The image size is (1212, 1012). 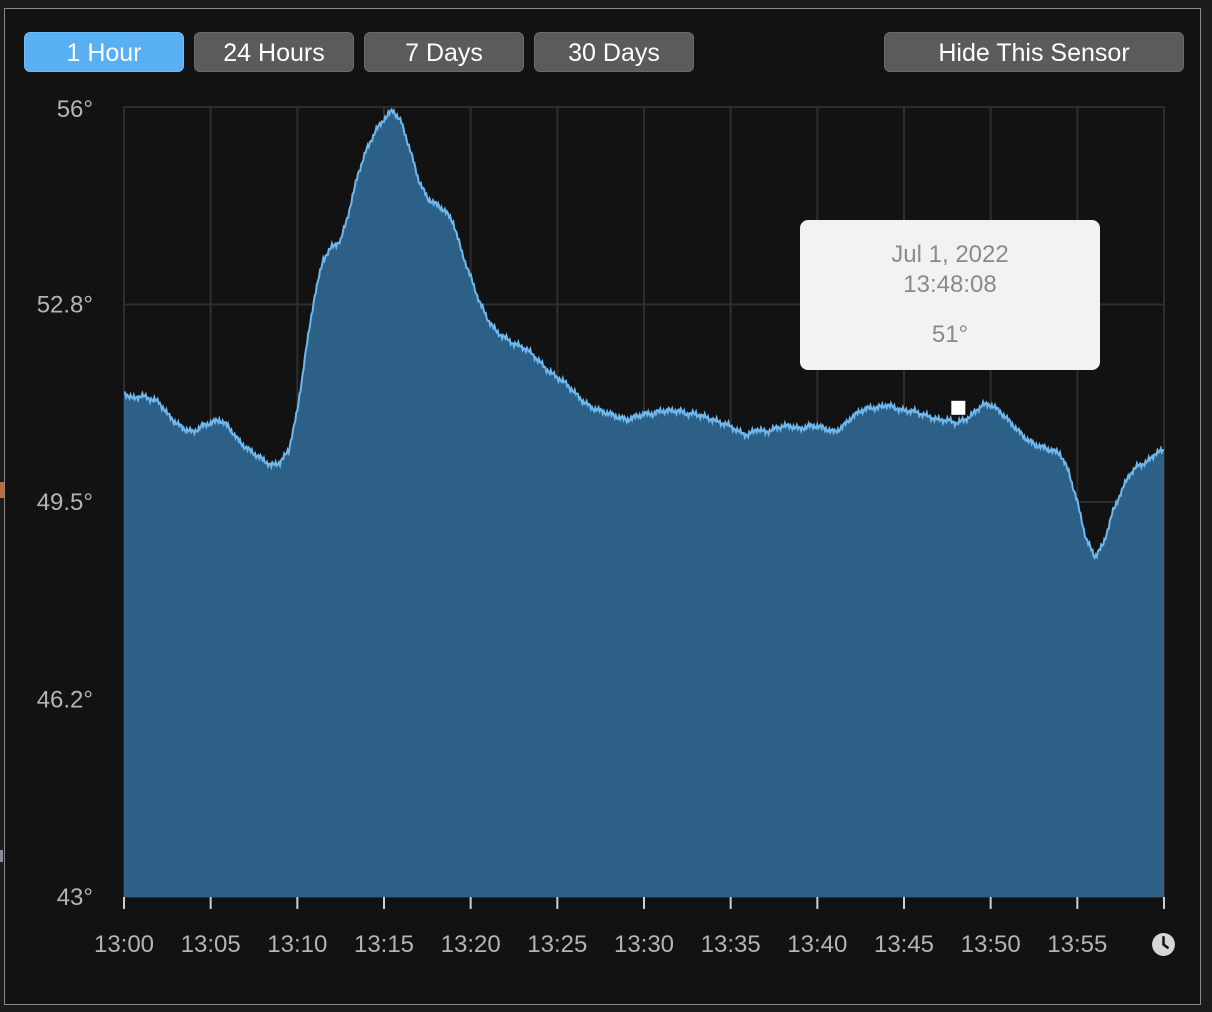 What do you see at coordinates (211, 944) in the screenshot?
I see `x-tick-label: 13:05` at bounding box center [211, 944].